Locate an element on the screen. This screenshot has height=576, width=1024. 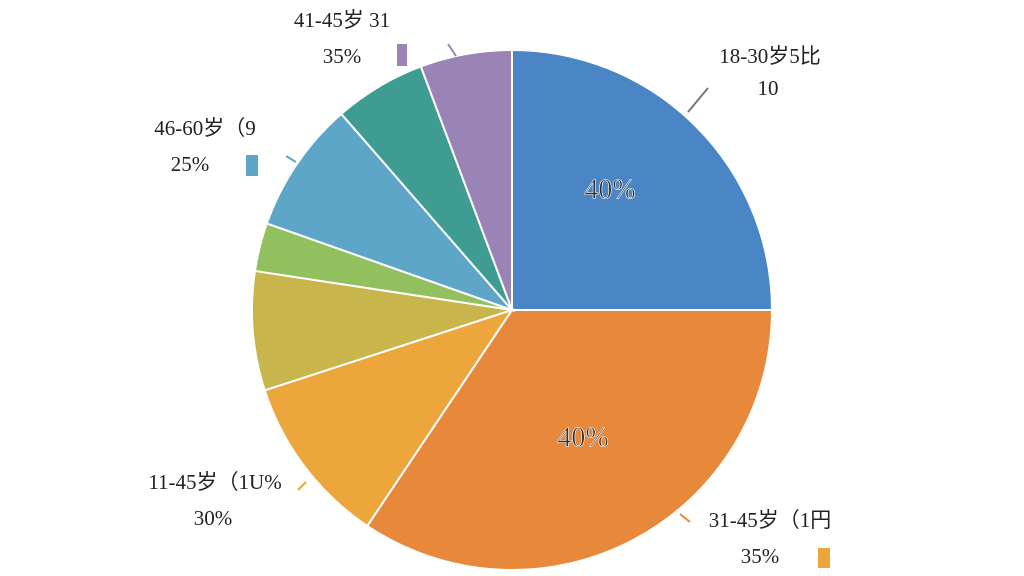
annotation: 25% is located at coordinates (190, 164).